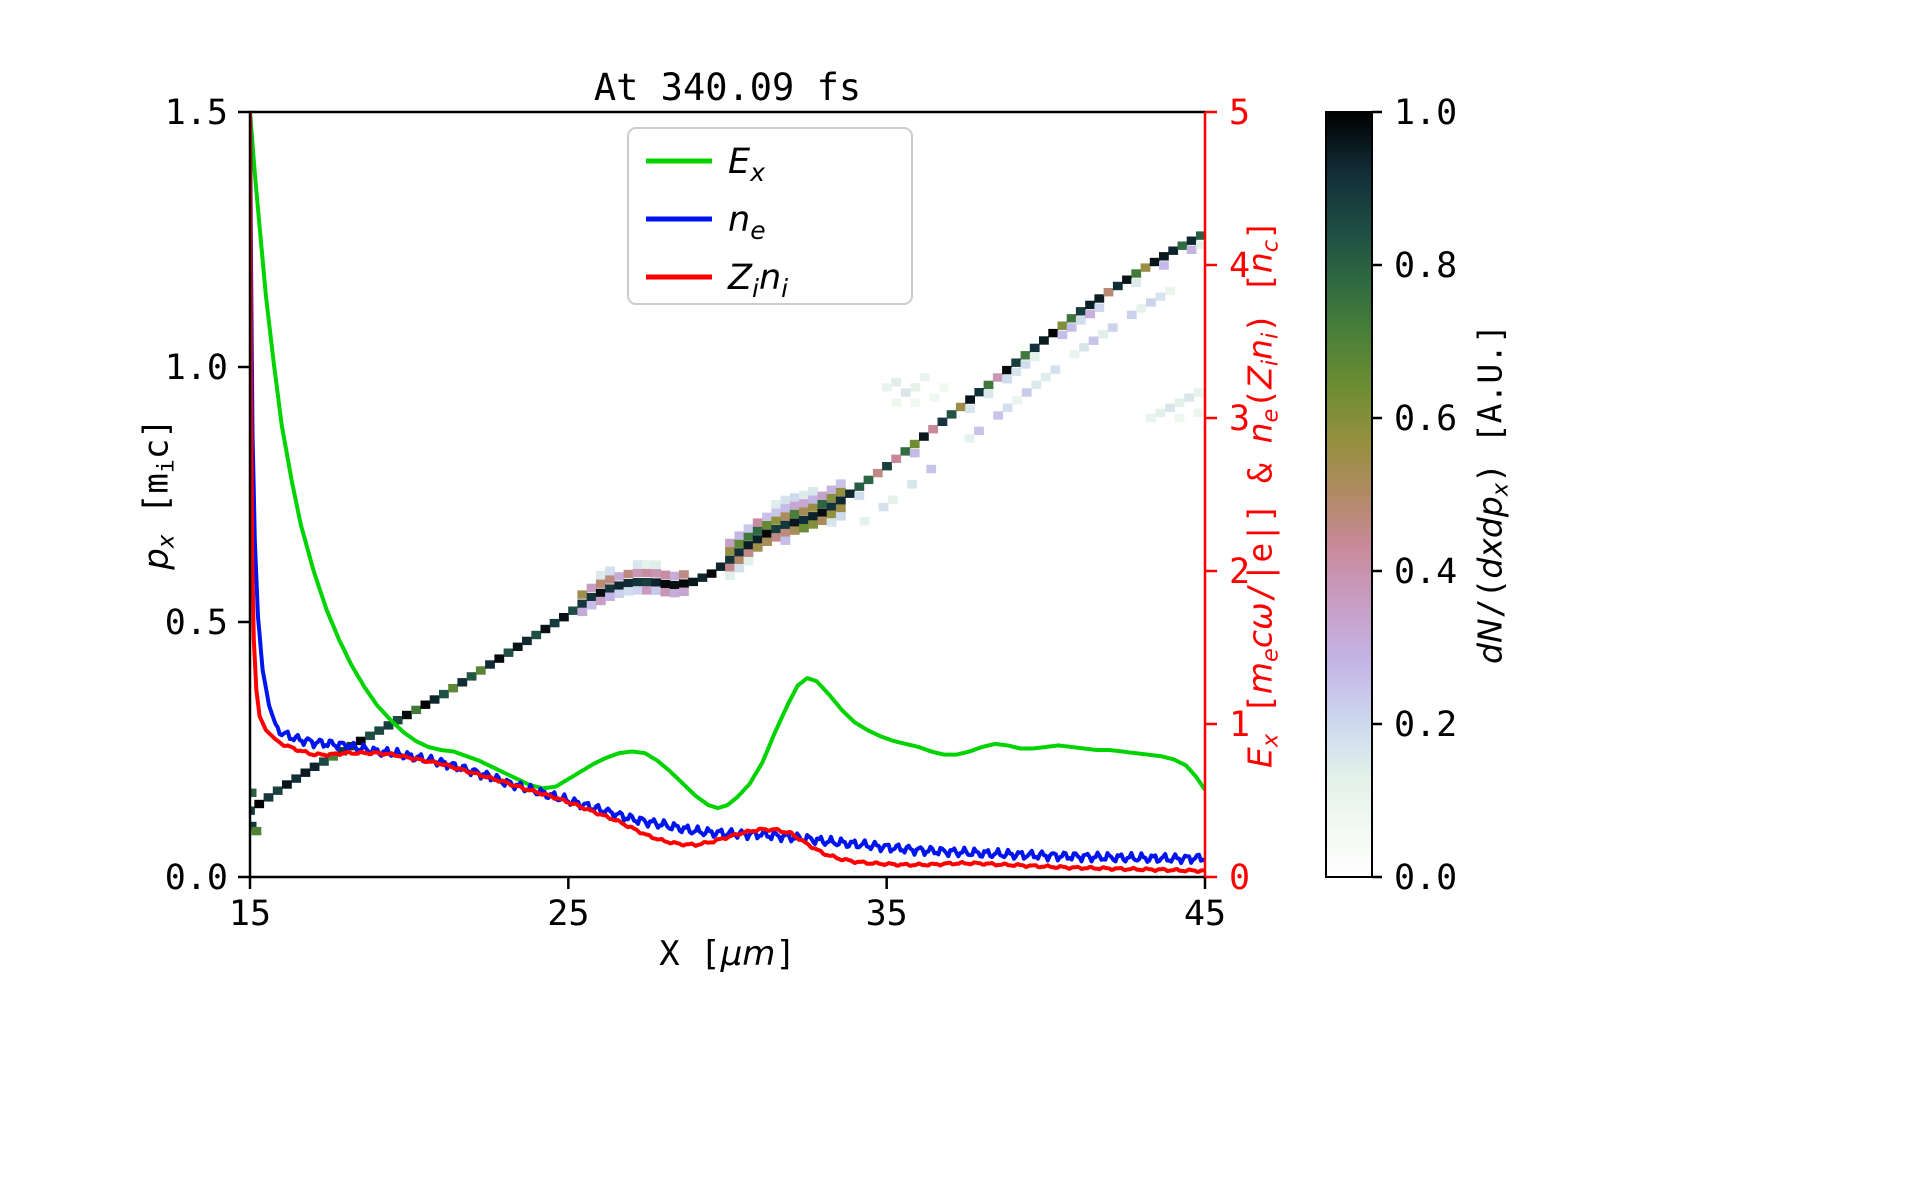 The width and height of the screenshot is (1920, 1200). What do you see at coordinates (1239, 266) in the screenshot?
I see `y-right-tick-label: 4` at bounding box center [1239, 266].